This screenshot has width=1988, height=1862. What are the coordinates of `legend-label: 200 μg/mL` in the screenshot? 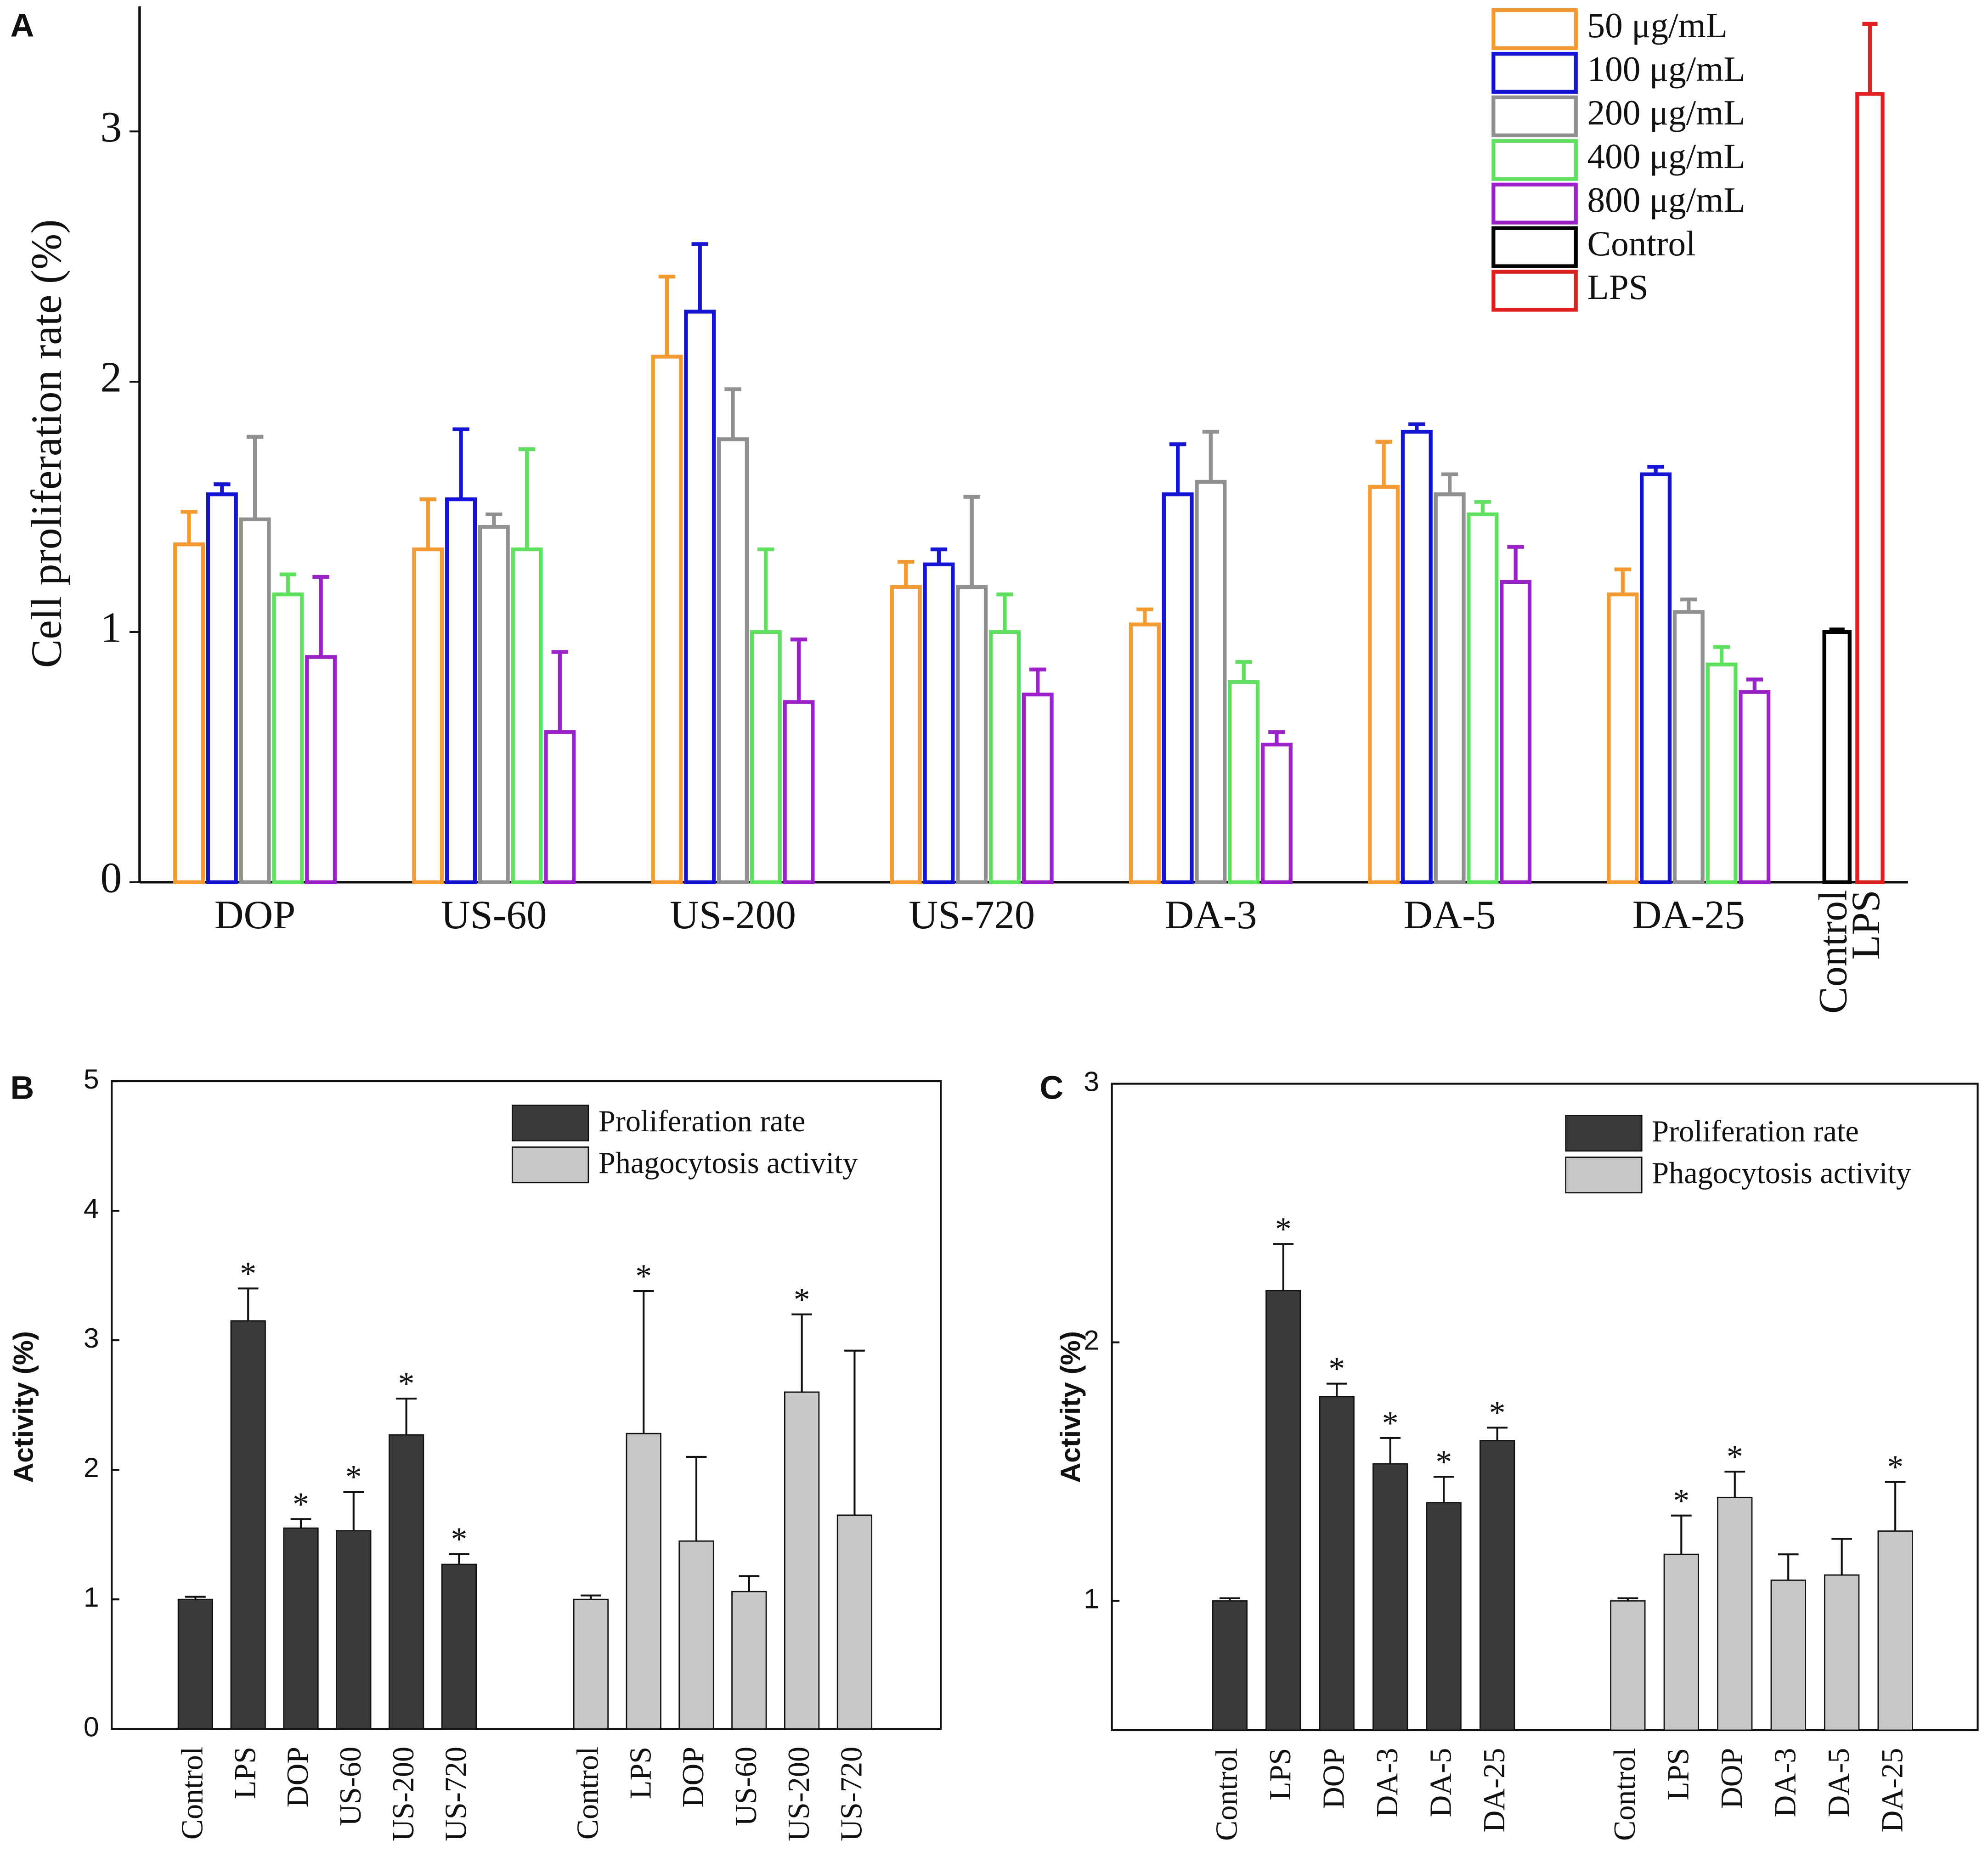 It's located at (1666, 112).